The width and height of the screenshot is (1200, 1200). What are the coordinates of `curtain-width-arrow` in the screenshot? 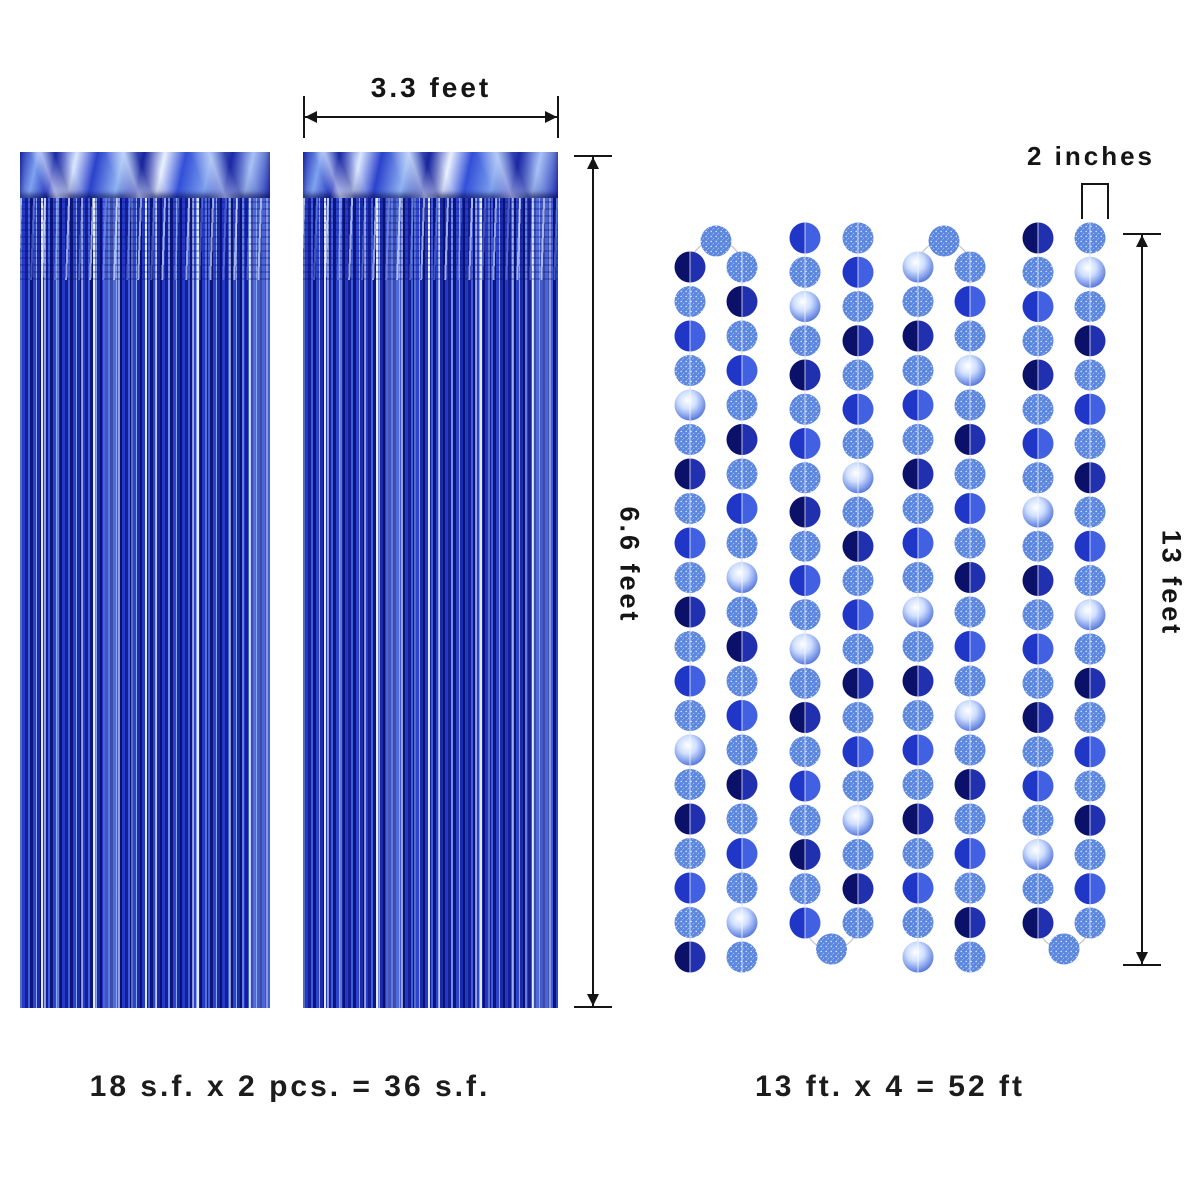 It's located at (431, 117).